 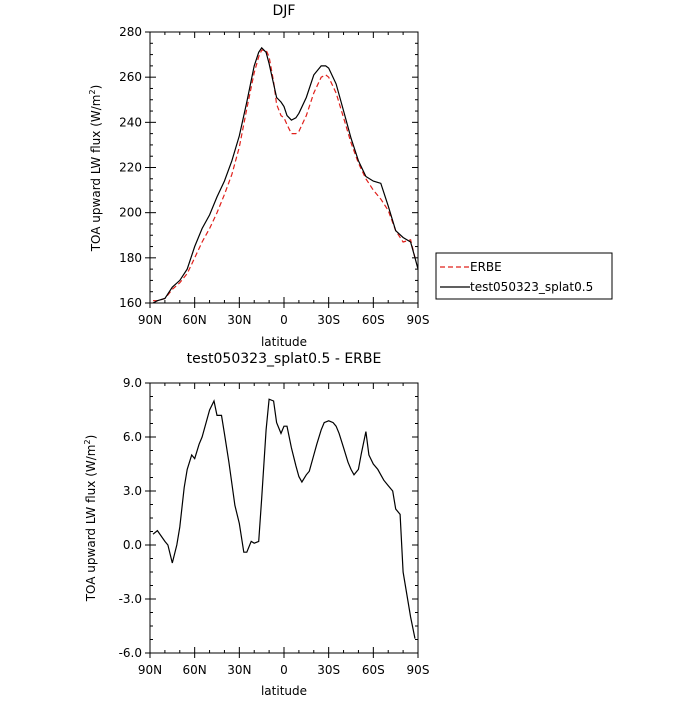 I want to click on top-x-tick-label: 90N, so click(x=150, y=320).